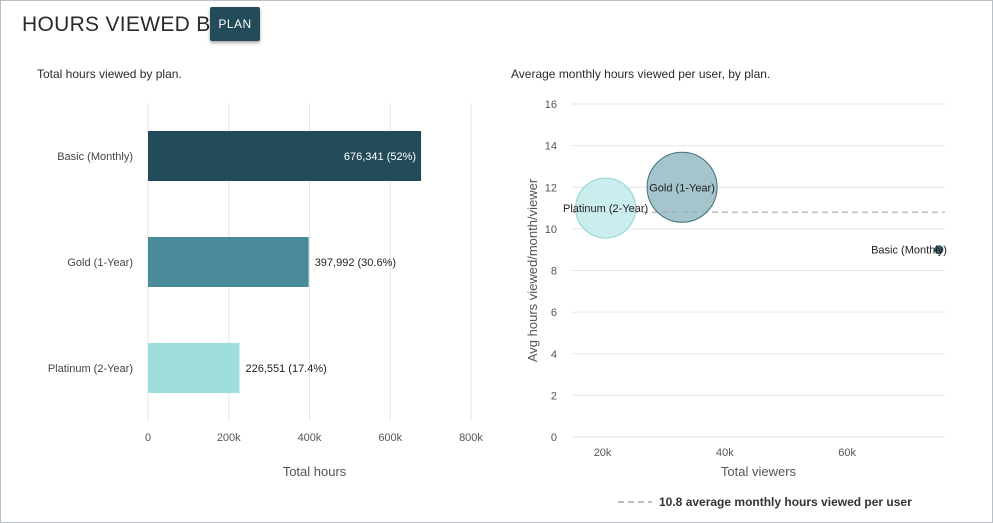 This screenshot has width=993, height=523. Describe the element at coordinates (315, 471) in the screenshot. I see `bar-x-axis-title: Total hours` at that location.